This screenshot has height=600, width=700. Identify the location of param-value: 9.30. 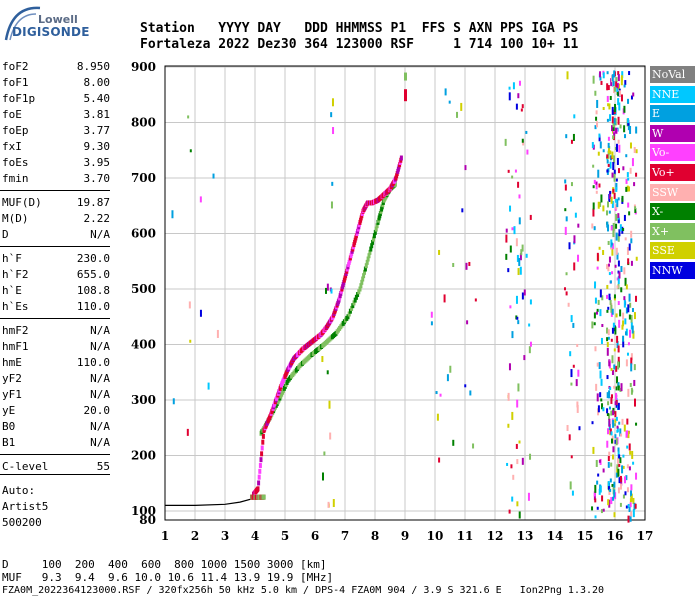
(97, 146).